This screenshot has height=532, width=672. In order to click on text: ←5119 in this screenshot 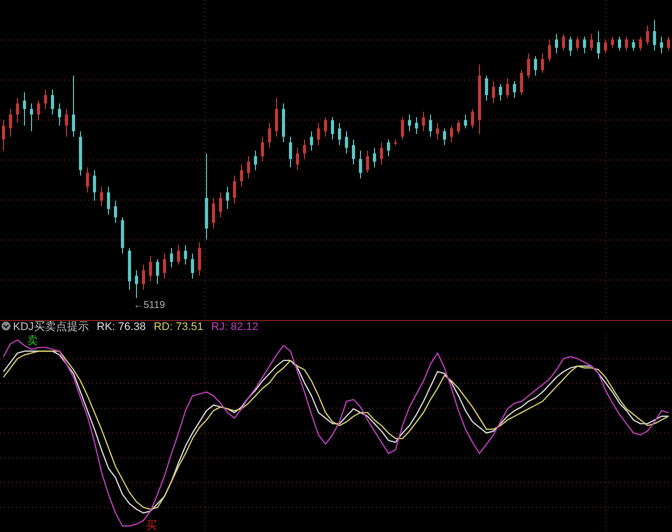, I will do `click(150, 305)`.